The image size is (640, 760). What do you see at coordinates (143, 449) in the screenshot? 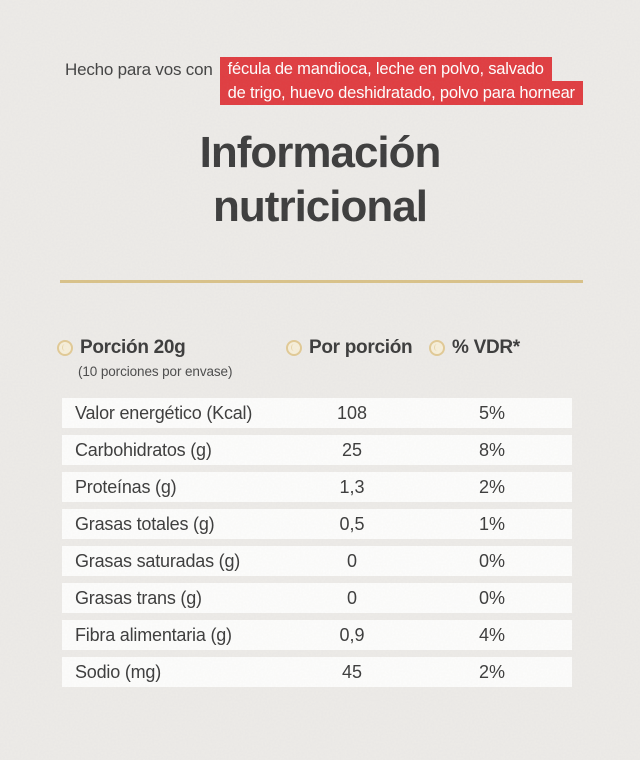
I see `row-label: Carbohidratos (g)` at bounding box center [143, 449].